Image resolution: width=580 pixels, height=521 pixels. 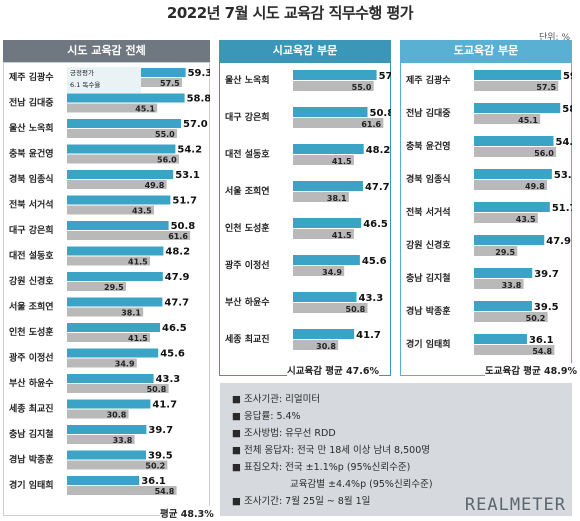 I want to click on value-label-positive: 57.0, so click(x=385, y=76).